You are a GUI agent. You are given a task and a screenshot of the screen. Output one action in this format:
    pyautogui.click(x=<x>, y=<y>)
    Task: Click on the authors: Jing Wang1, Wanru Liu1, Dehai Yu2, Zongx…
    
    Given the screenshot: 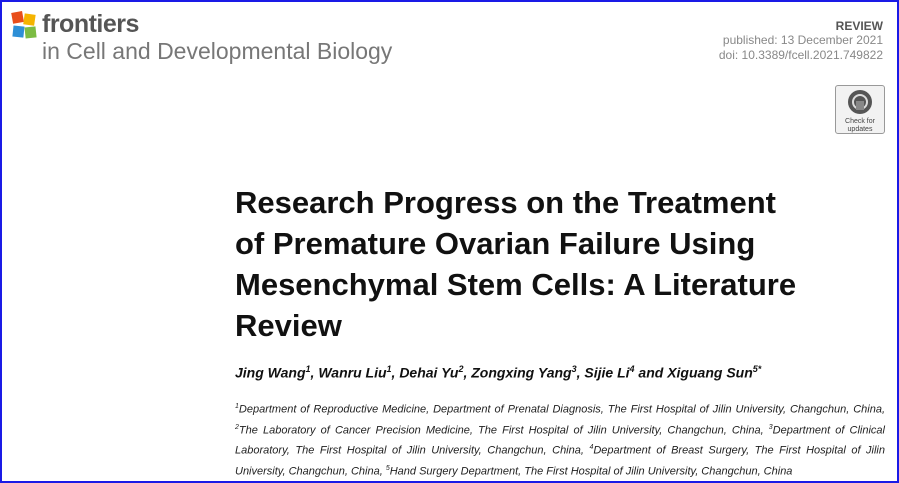 What is the action you would take?
    pyautogui.click(x=498, y=372)
    